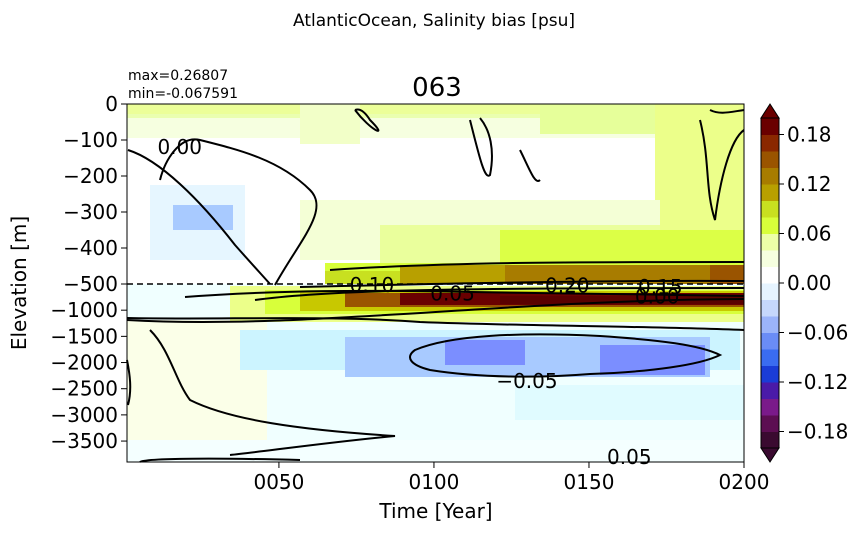 The height and width of the screenshot is (533, 868). Describe the element at coordinates (84, 389) in the screenshot. I see `y-tick-label: −2500` at that location.